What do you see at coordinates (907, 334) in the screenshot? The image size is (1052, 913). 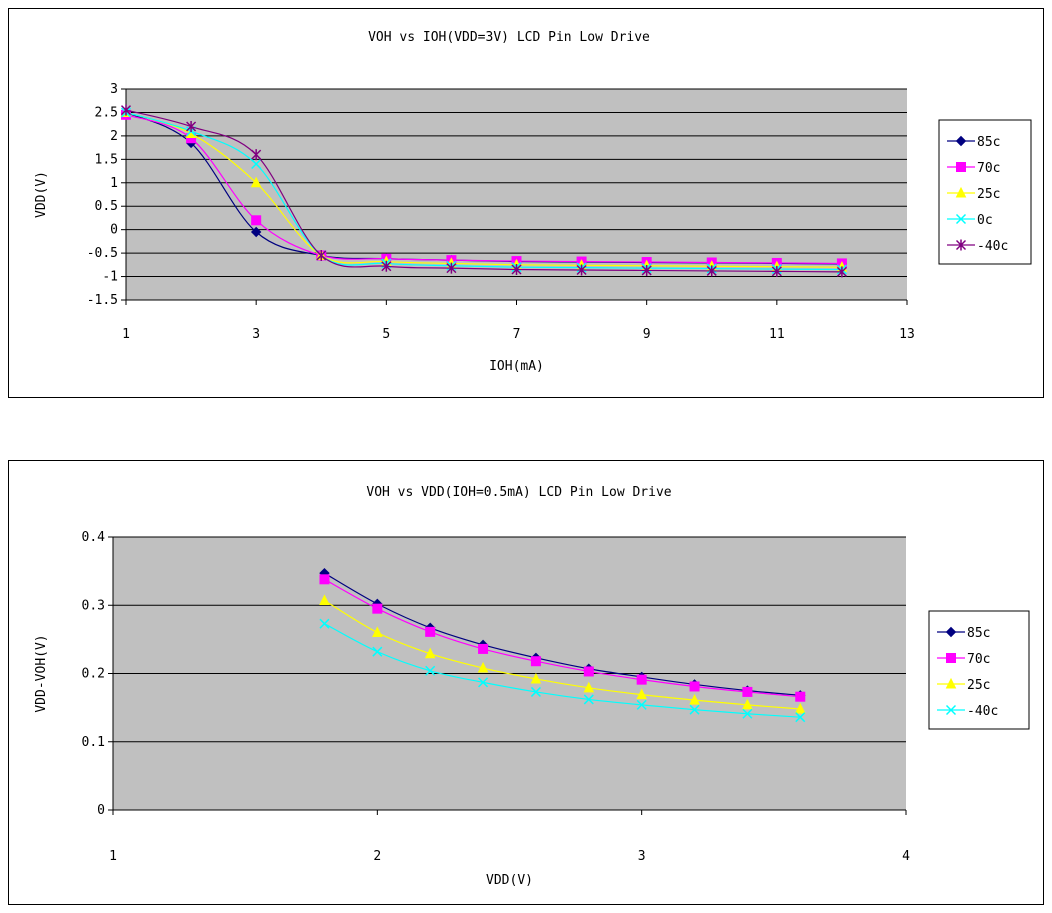 I see `x-tick-label: 13` at bounding box center [907, 334].